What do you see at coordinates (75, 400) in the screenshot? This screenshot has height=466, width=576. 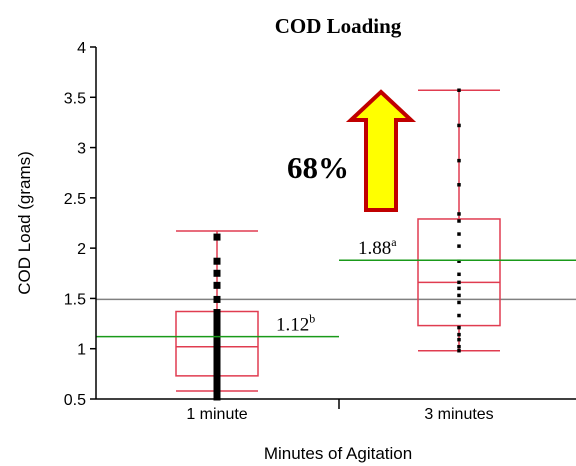 I see `y-tick-label: 0.5` at bounding box center [75, 400].